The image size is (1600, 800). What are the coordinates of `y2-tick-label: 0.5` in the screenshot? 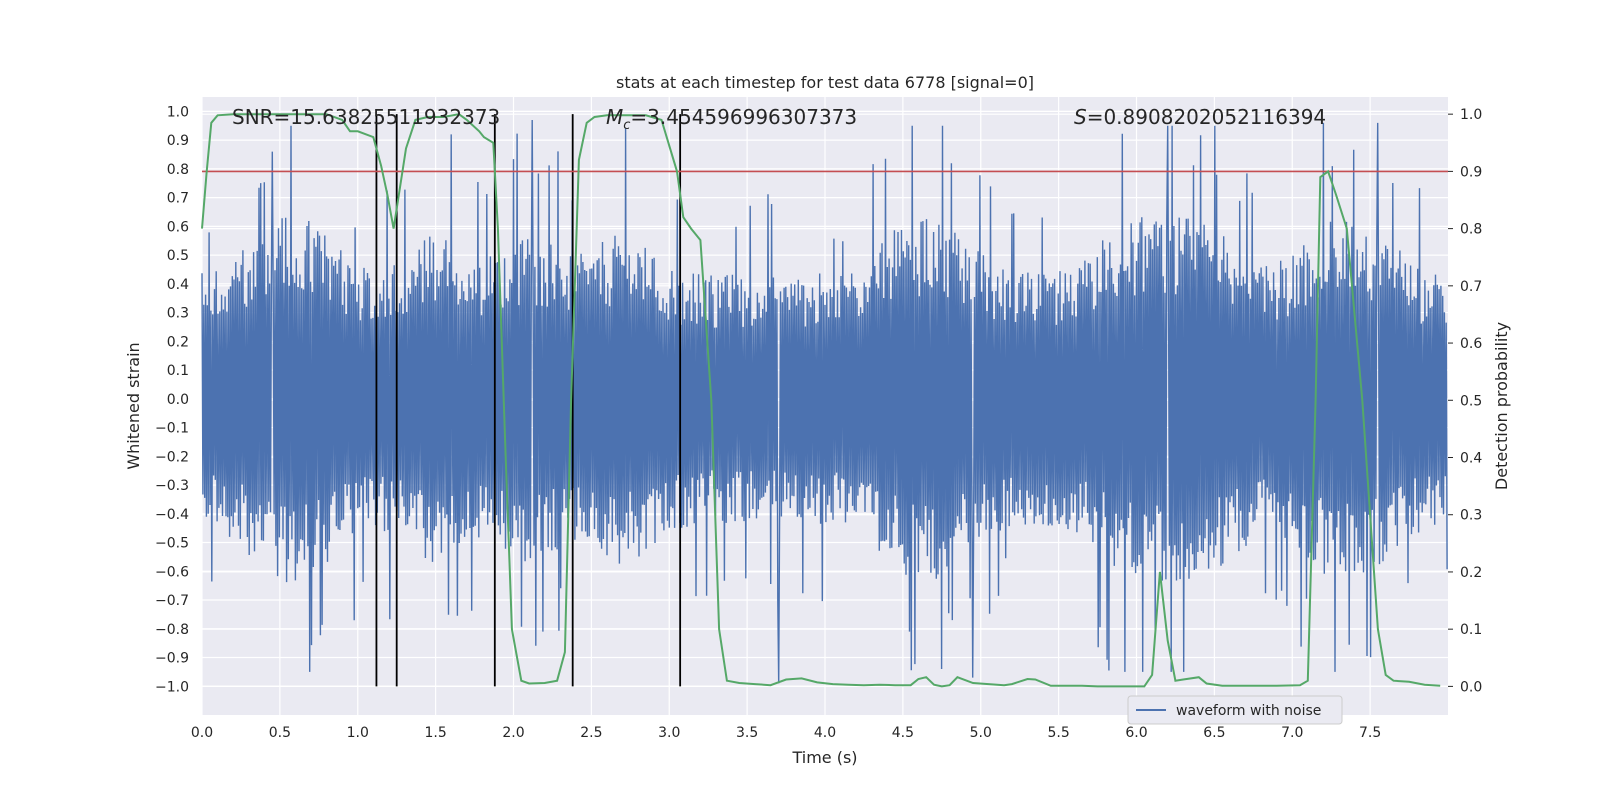 It's located at (1471, 401).